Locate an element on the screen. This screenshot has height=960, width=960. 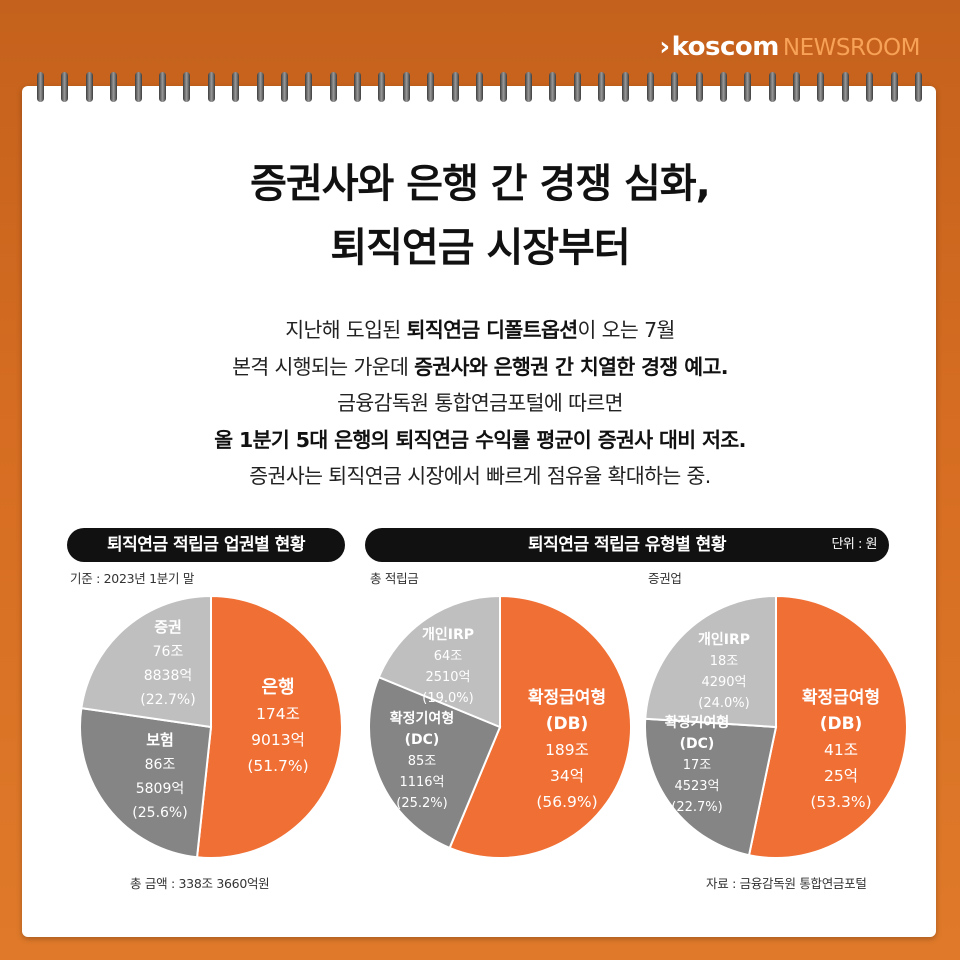
pie1-label-1: 9013억 is located at coordinates (278, 740).